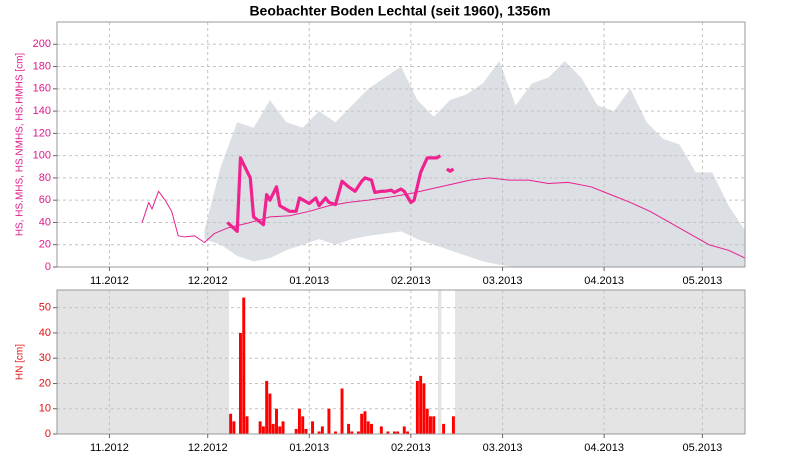 The width and height of the screenshot is (803, 456). I want to click on y-axis-label: HS, HS.MHS, HS.NMHS, HS.HMHS [cm], so click(20, 145).